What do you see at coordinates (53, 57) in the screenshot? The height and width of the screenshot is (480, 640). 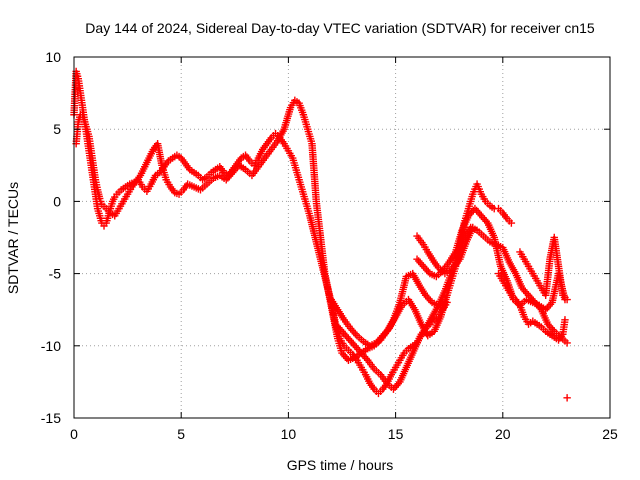 I see `y-tick-label: 10` at bounding box center [53, 57].